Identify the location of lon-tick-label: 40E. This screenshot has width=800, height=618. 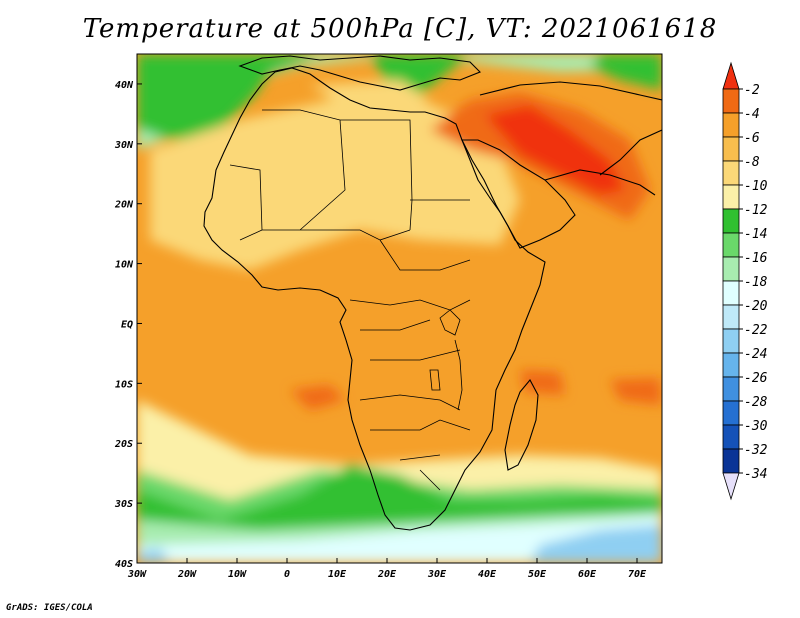
(487, 574).